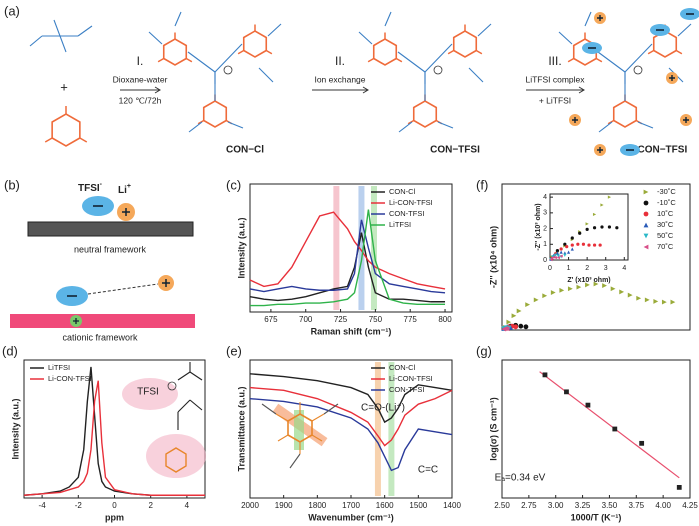  Describe the element at coordinates (596, 429) in the screenshot. I see `plot-frame` at that location.